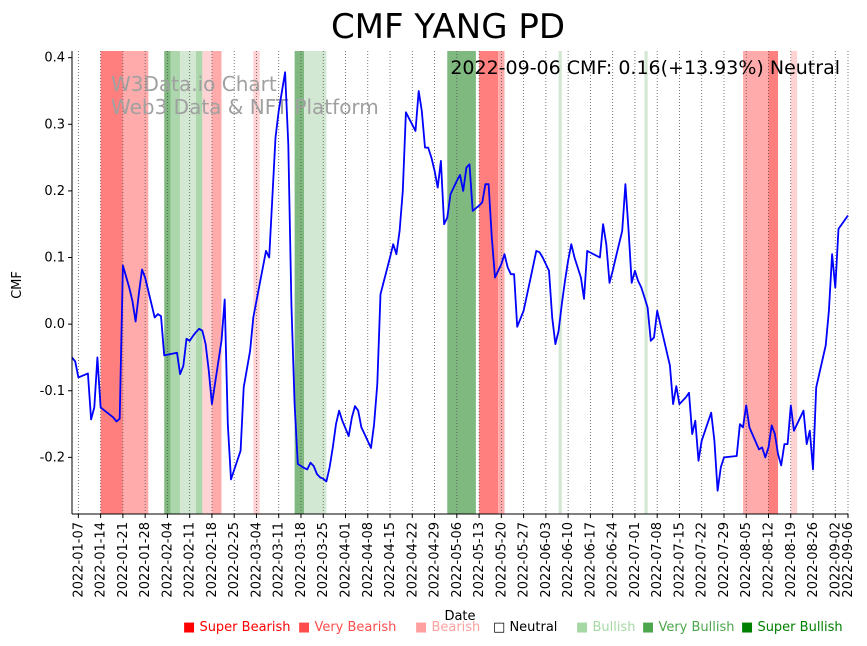 The width and height of the screenshot is (867, 646). What do you see at coordinates (568, 560) in the screenshot?
I see `x-tick-label: 2022-06-10` at bounding box center [568, 560].